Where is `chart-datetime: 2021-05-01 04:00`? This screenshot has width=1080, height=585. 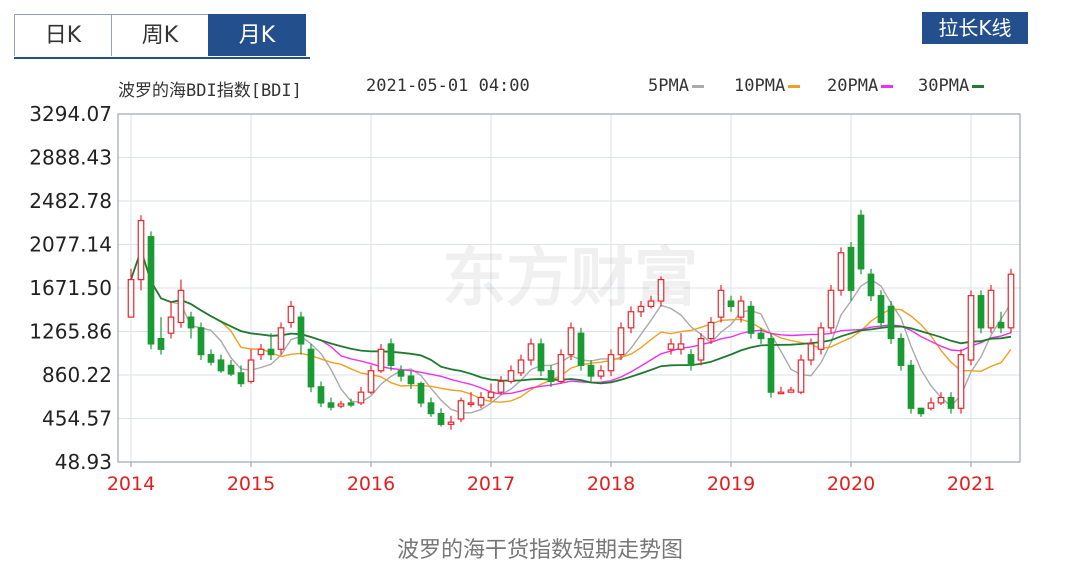
chart-datetime: 2021-05-01 04:00 is located at coordinates (448, 86).